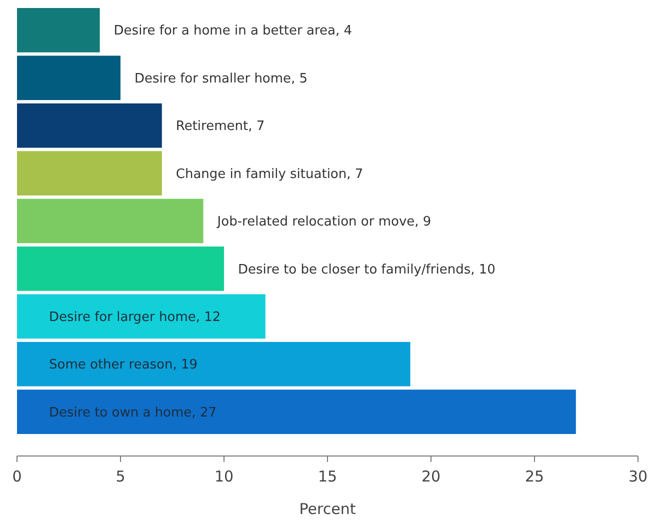 This screenshot has height=520, width=653. What do you see at coordinates (534, 477) in the screenshot?
I see `x-tick-label: 25` at bounding box center [534, 477].